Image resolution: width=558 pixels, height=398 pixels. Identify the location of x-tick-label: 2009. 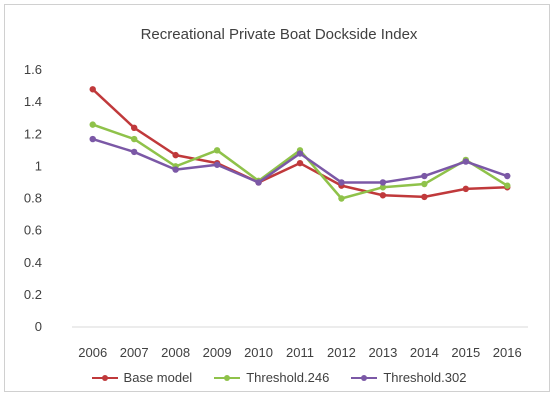
(217, 352).